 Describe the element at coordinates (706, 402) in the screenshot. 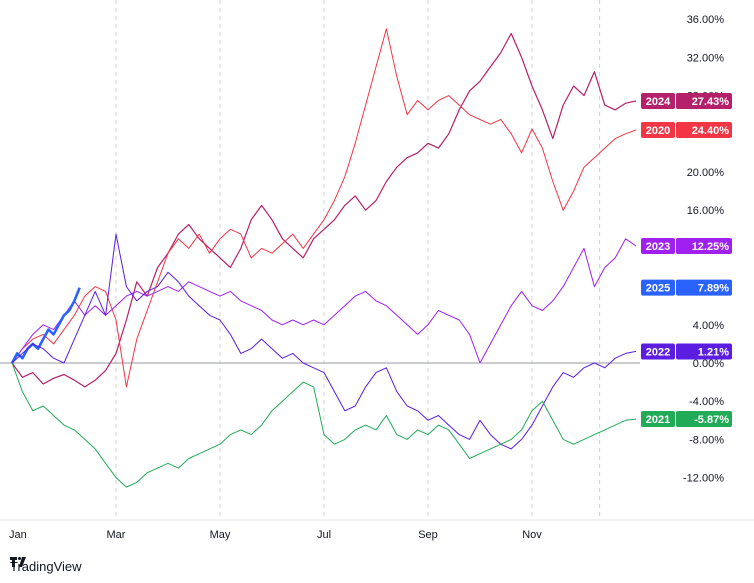

I see `y-tick-label: -4.00%` at that location.